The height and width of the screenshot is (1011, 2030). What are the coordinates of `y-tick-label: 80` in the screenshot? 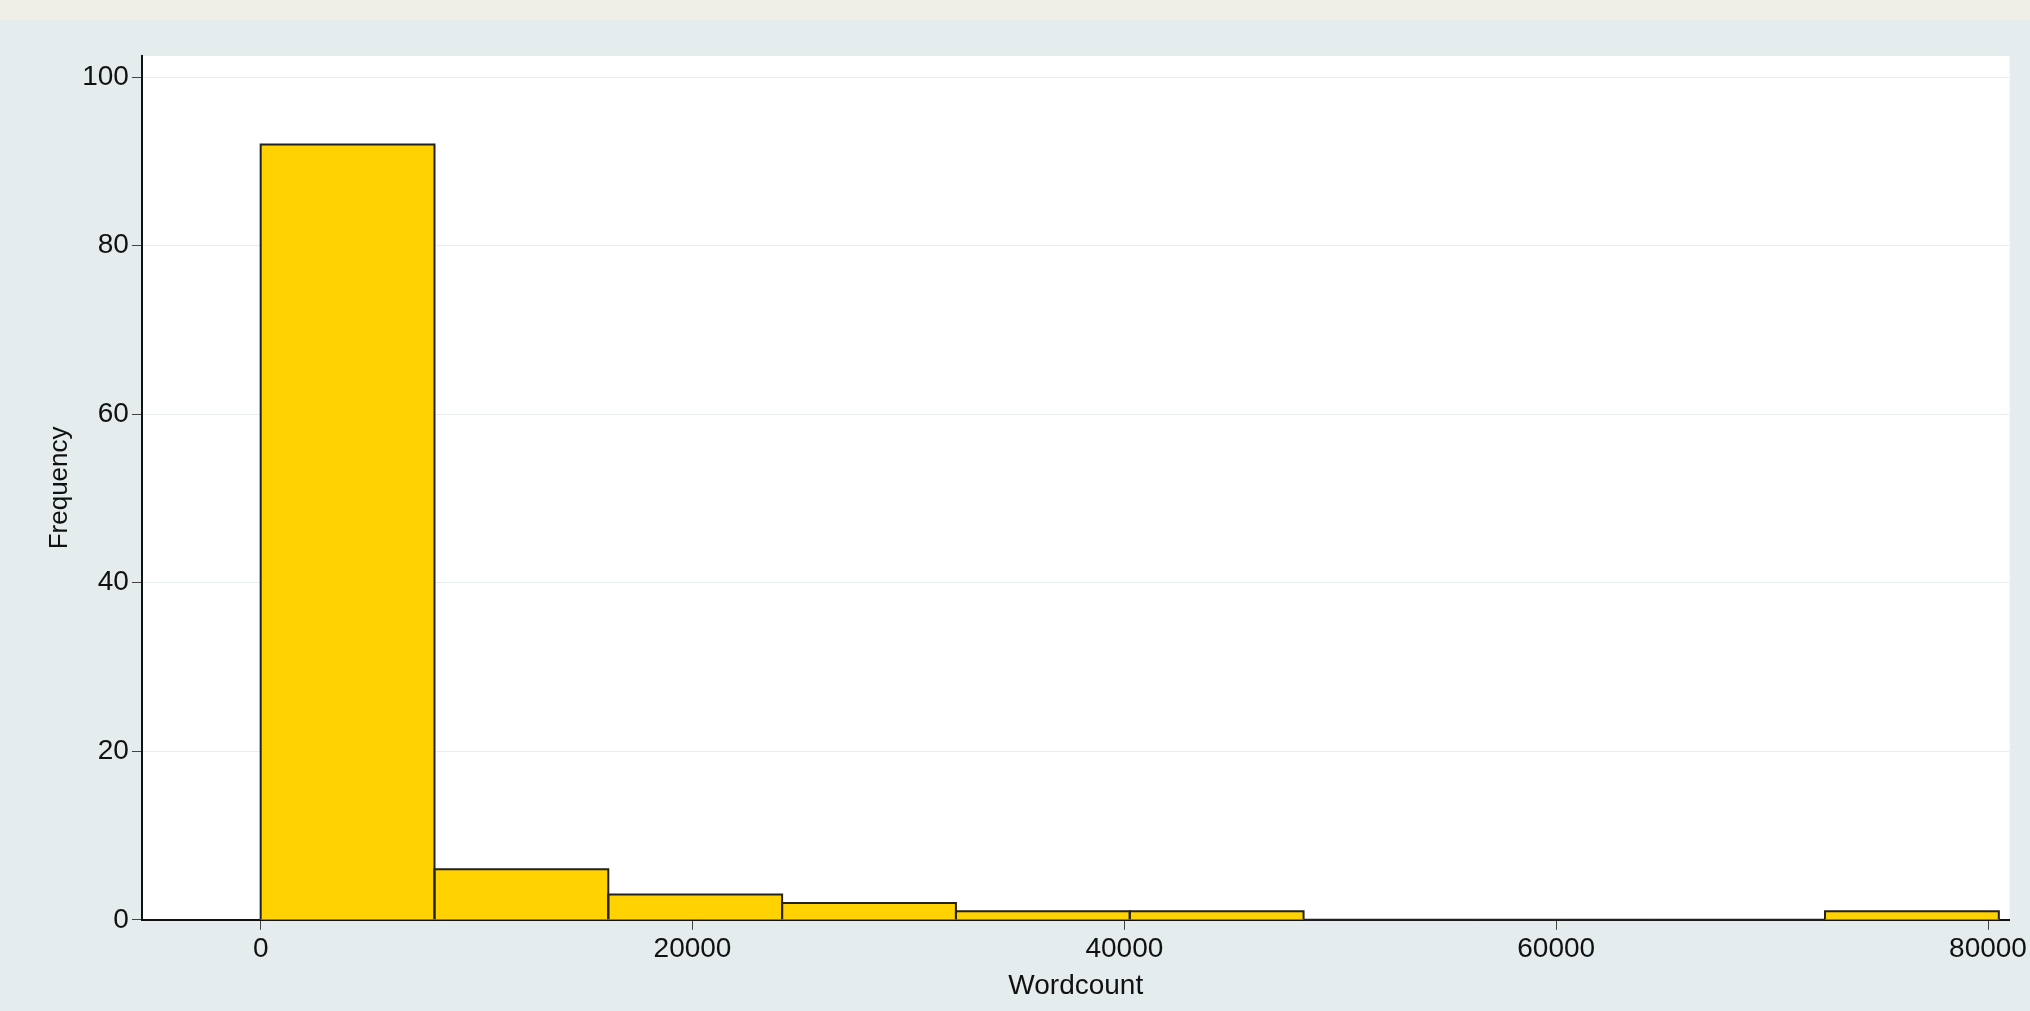 It's located at (113, 244).